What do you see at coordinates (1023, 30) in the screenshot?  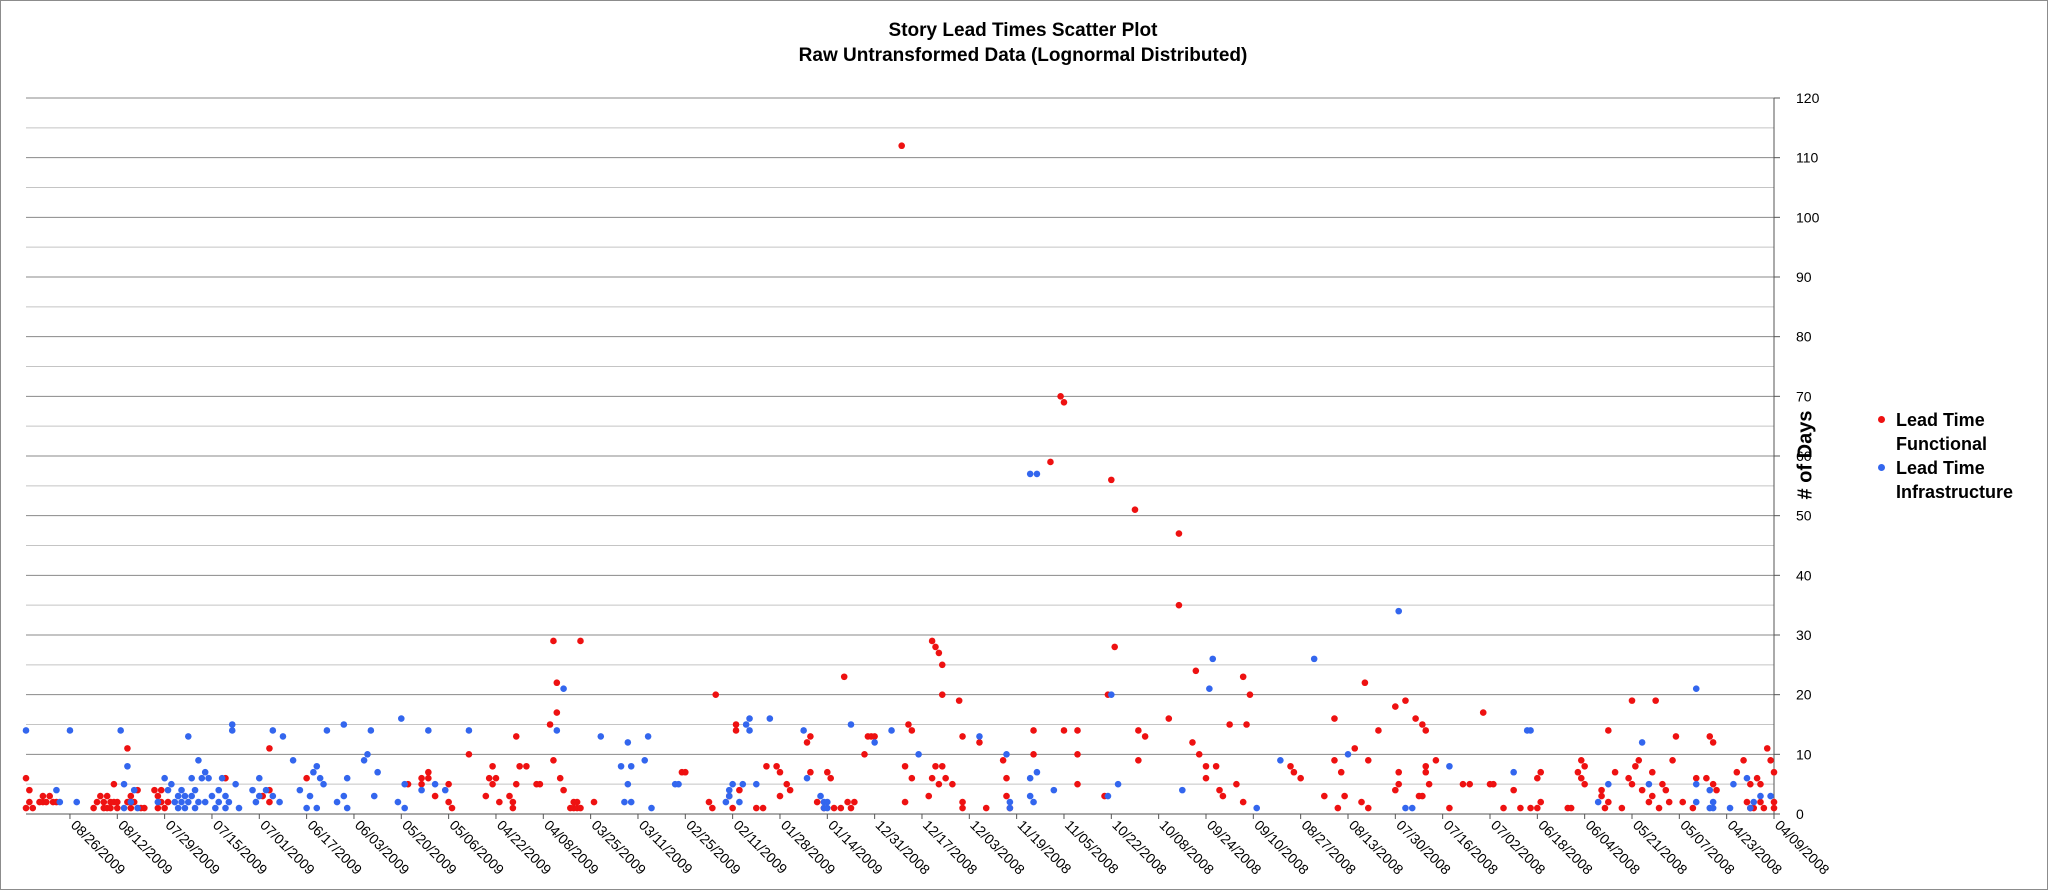 I see `chart-title: Story Lead Times Scatter Plot` at bounding box center [1023, 30].